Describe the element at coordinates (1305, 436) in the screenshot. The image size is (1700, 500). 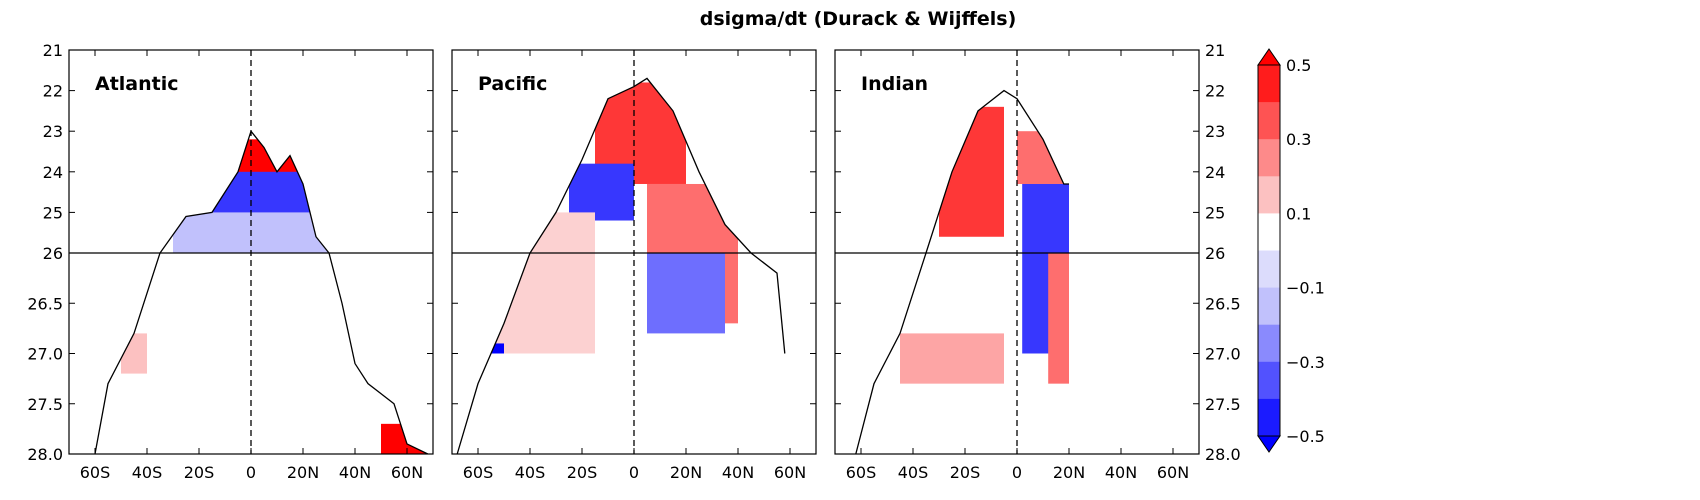
I see `colorbar-tick-label: −0.5` at that location.